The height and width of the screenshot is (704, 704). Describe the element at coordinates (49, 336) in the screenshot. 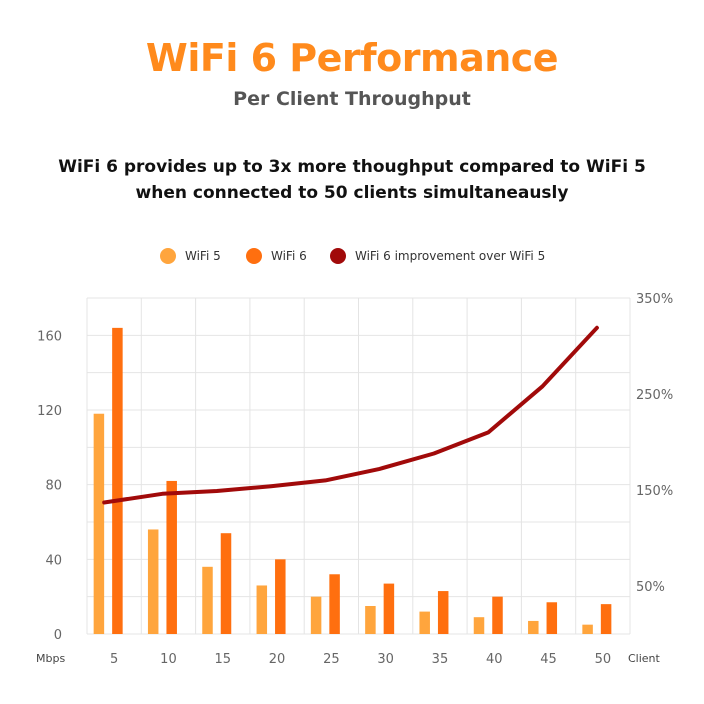

I see `y-tick-label: 160` at that location.